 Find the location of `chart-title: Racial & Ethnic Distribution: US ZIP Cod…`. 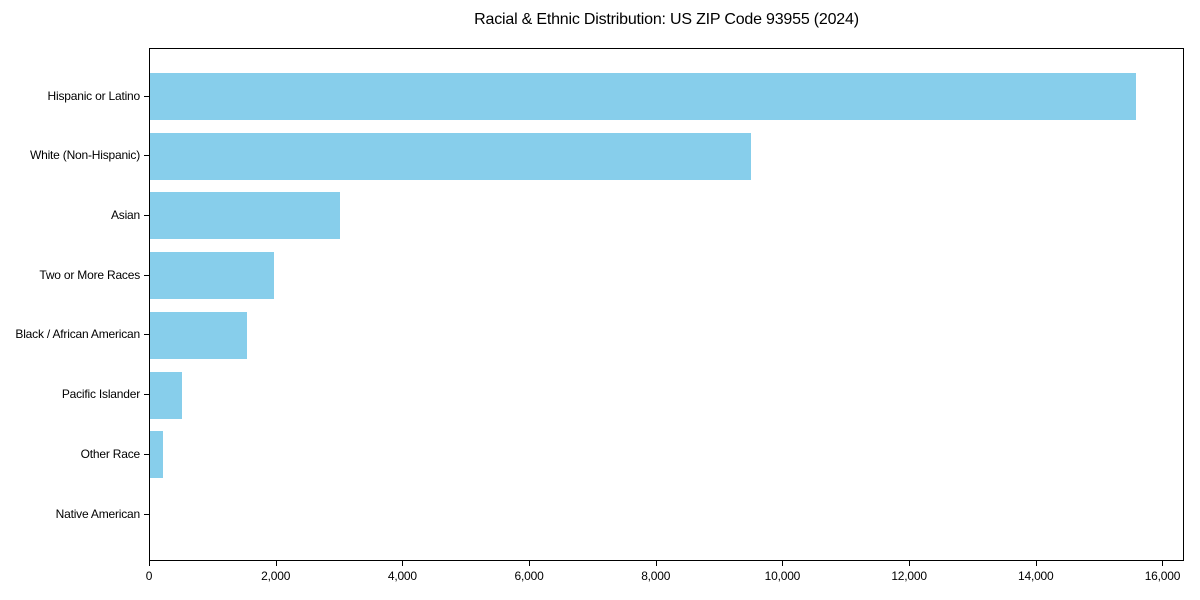

chart-title: Racial & Ethnic Distribution: US ZIP Cod… is located at coordinates (666, 19).